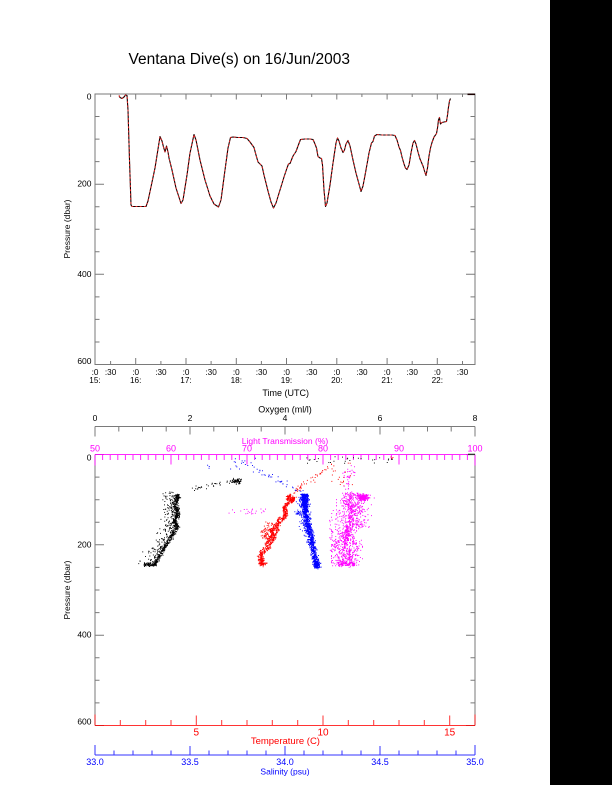  Describe the element at coordinates (190, 762) in the screenshot. I see `svg-text: 33.5` at that location.